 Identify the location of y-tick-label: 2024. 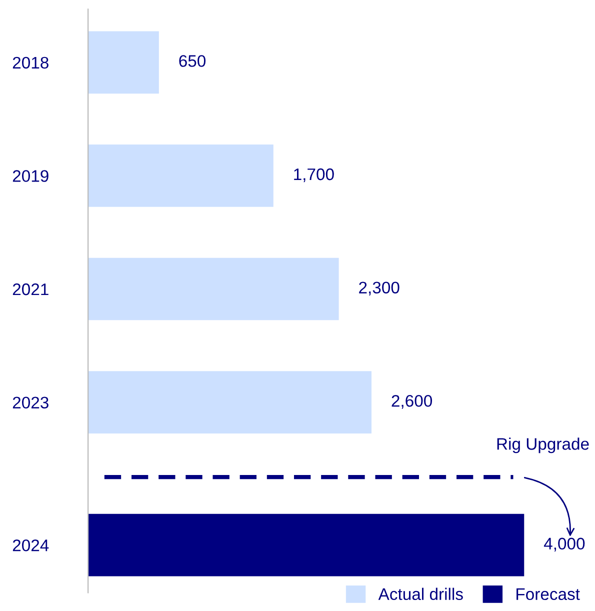
(30, 545).